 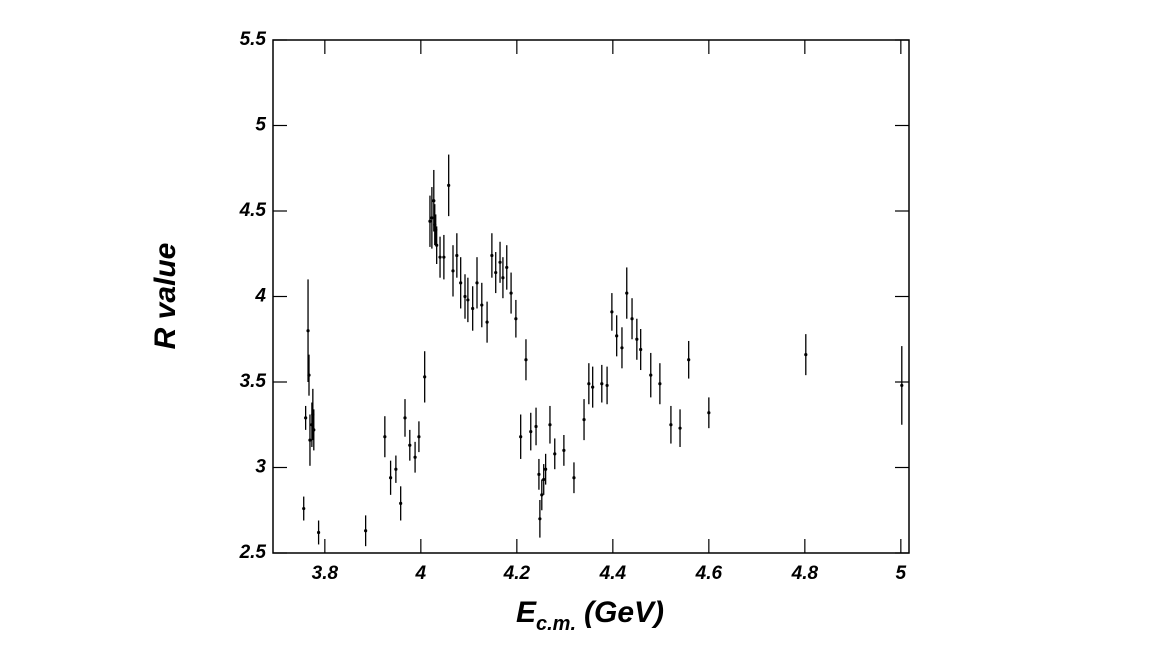 What do you see at coordinates (165, 296) in the screenshot?
I see `y-axis-label: R value` at bounding box center [165, 296].